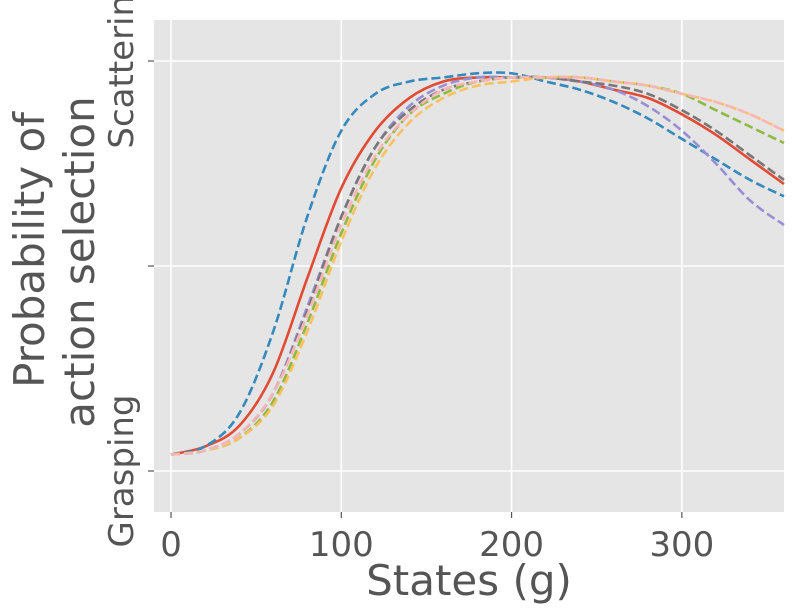  I want to click on x-tick-label-1: 100, so click(341, 545).